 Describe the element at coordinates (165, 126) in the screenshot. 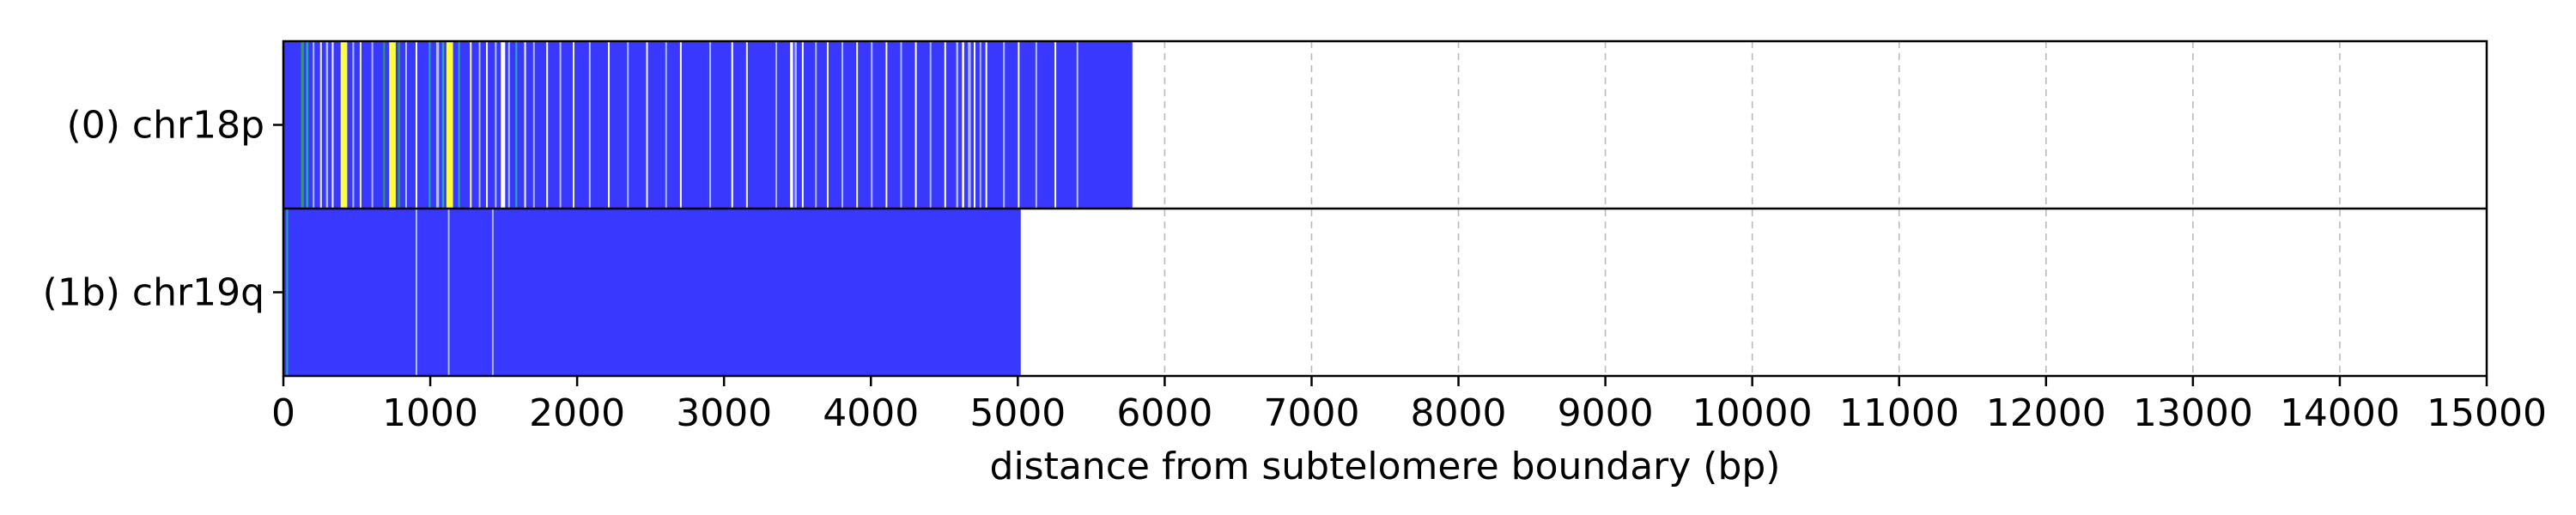

I see `y-tick-label: (0) chr18p` at that location.